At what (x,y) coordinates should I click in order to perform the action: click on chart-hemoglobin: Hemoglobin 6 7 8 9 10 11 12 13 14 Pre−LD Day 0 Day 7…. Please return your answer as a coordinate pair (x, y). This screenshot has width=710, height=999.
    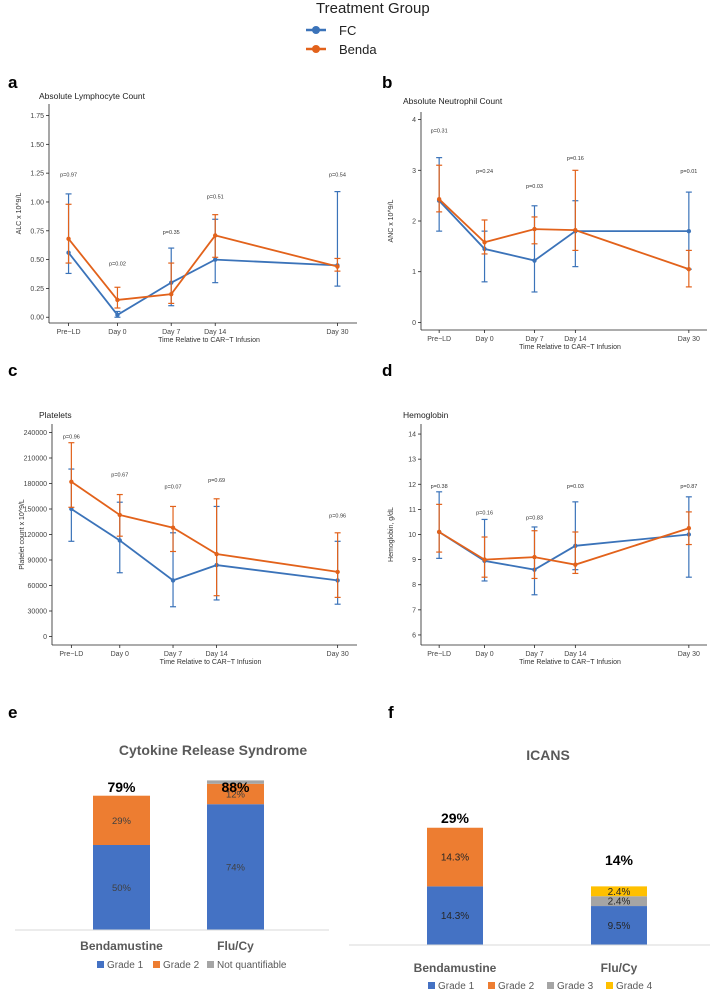
    Looking at the image, I should click on (547, 538).